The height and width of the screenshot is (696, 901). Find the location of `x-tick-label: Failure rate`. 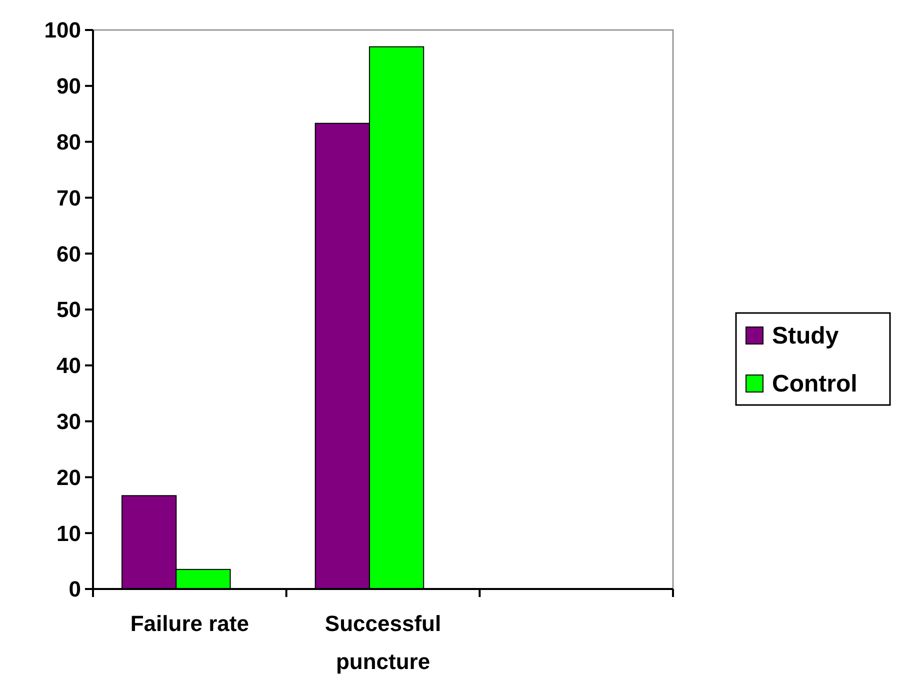

x-tick-label: Failure rate is located at coordinates (189, 623).